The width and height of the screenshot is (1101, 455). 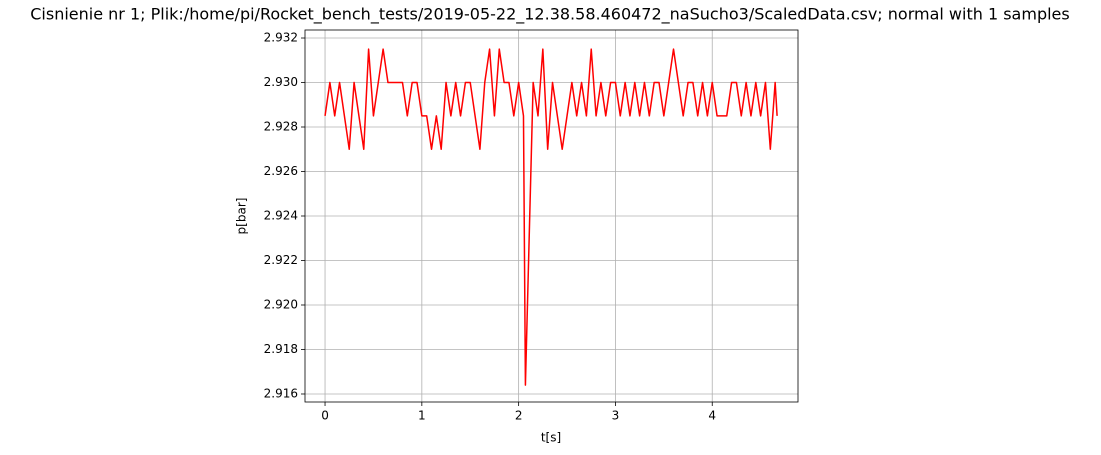 What do you see at coordinates (281, 127) in the screenshot?
I see `y-tick-label: 2.928` at bounding box center [281, 127].